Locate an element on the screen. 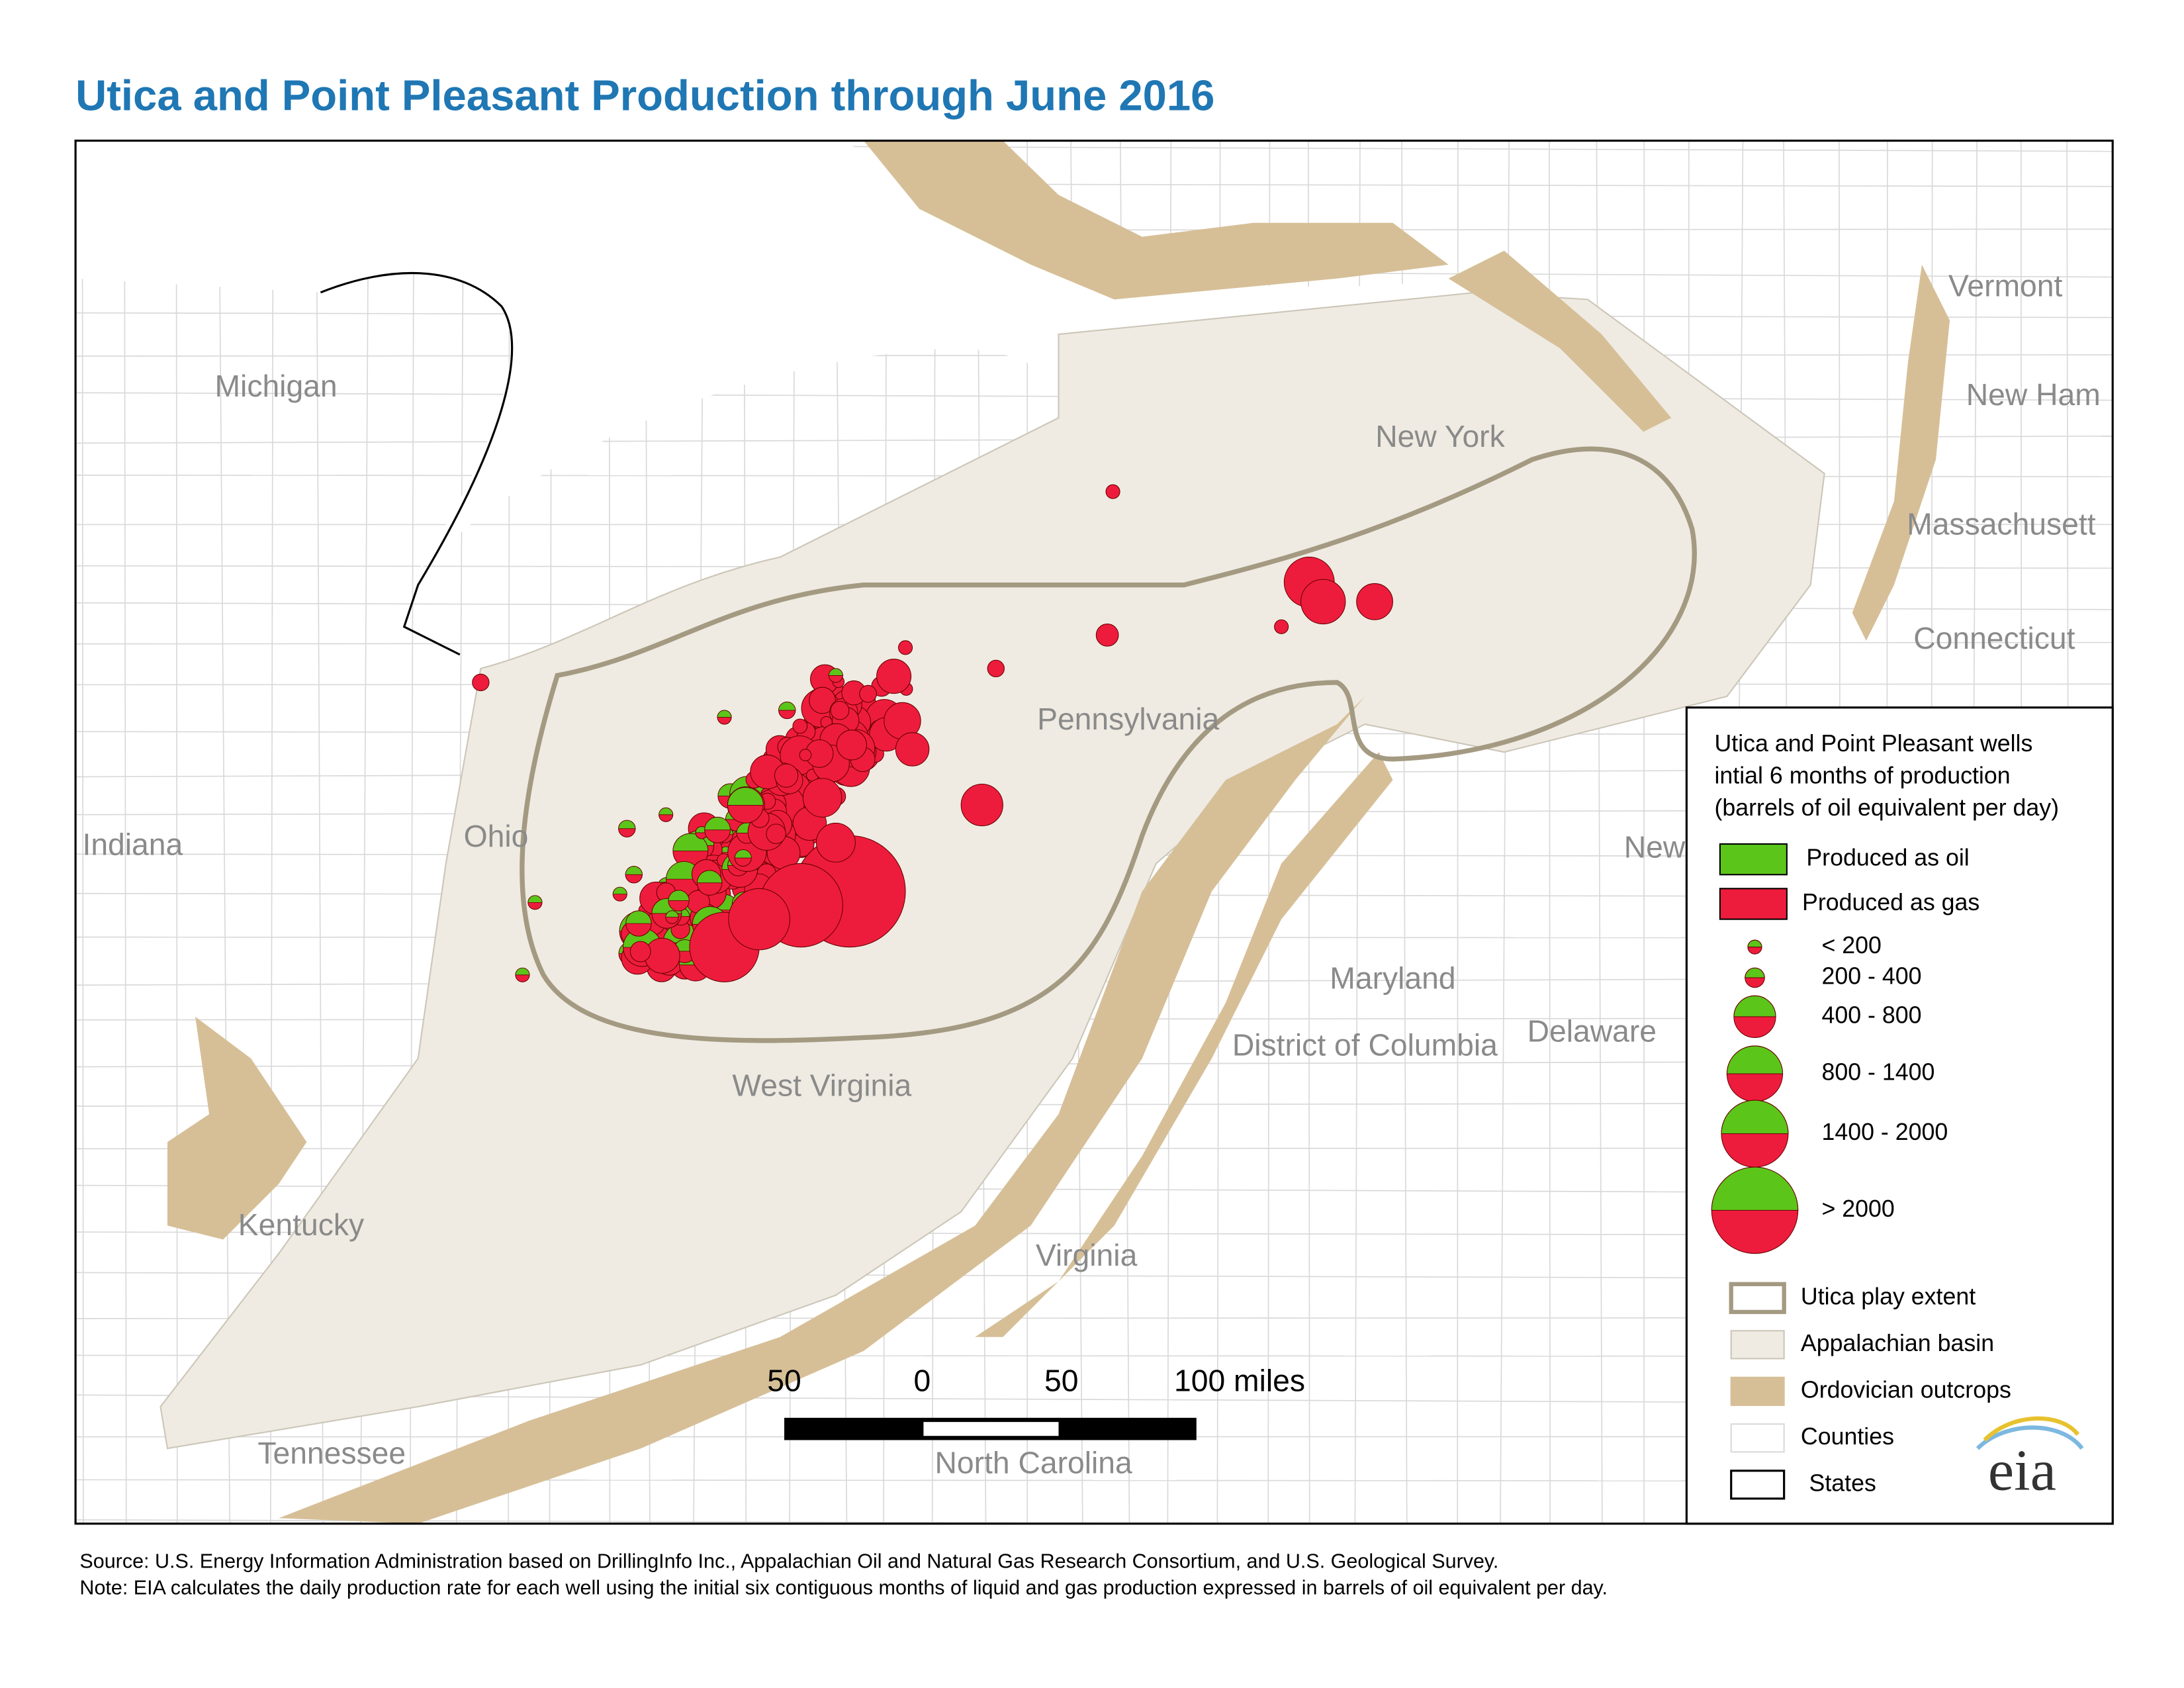  legend-size-label: < 200 is located at coordinates (1851, 945).